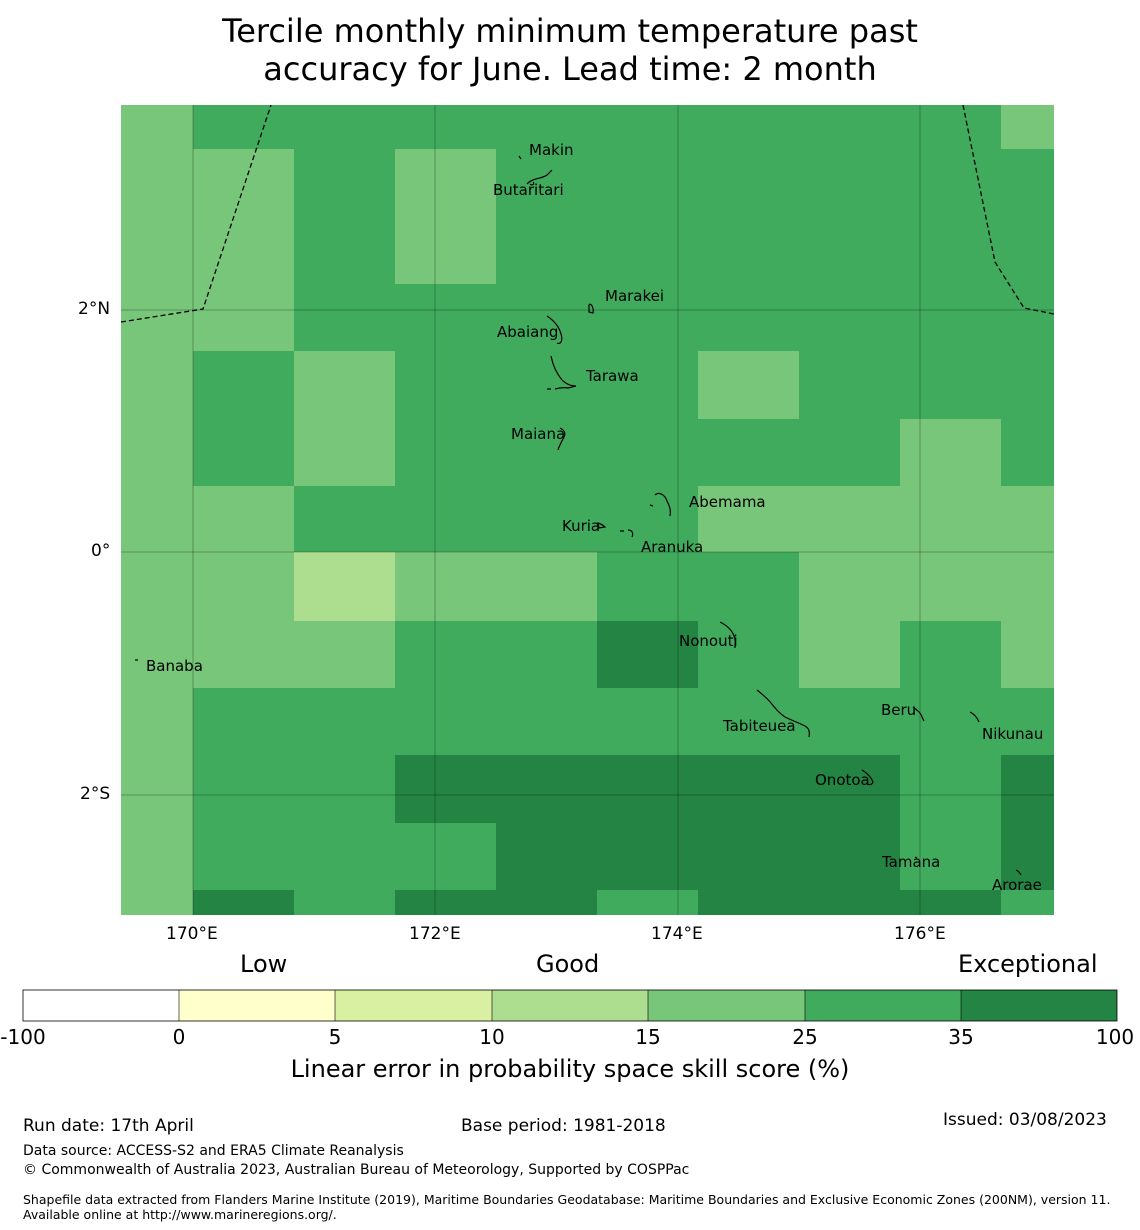 This screenshot has height=1230, width=1140. Describe the element at coordinates (910, 862) in the screenshot. I see `place-label-tamana: Tamana` at that location.